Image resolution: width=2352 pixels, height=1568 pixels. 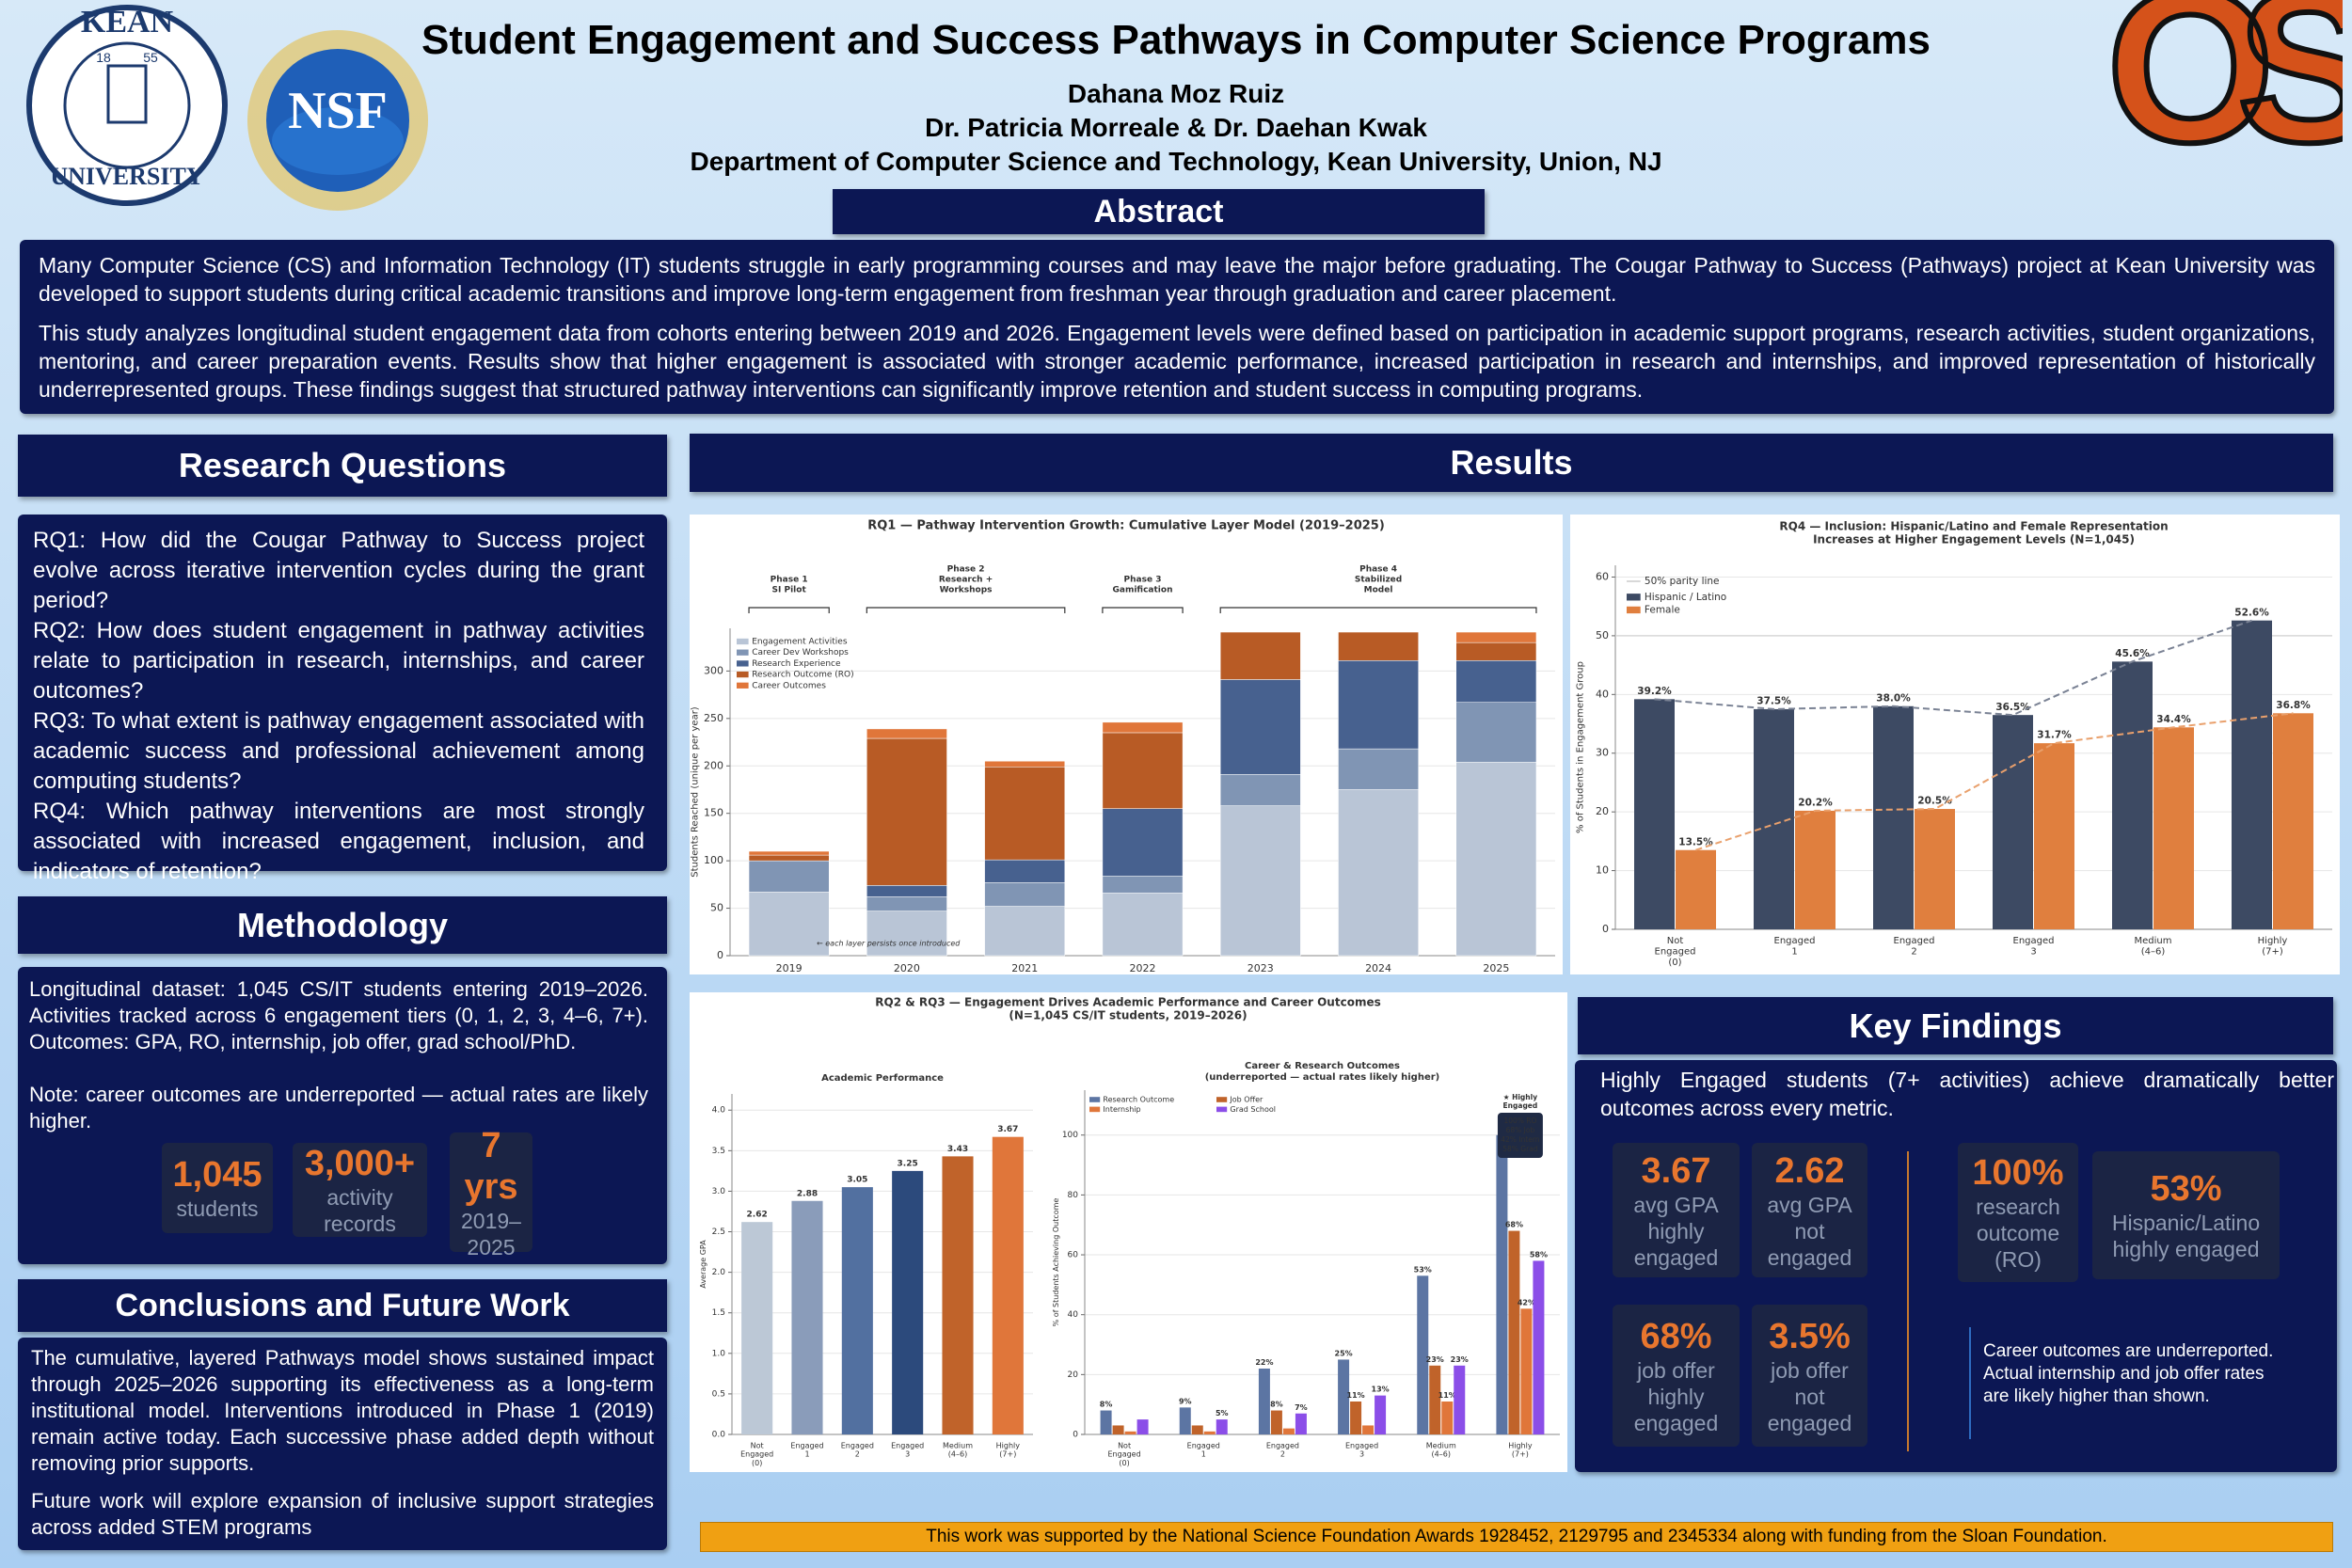 What do you see at coordinates (1676, 1170) in the screenshot?
I see `finding-value: 3.67` at bounding box center [1676, 1170].